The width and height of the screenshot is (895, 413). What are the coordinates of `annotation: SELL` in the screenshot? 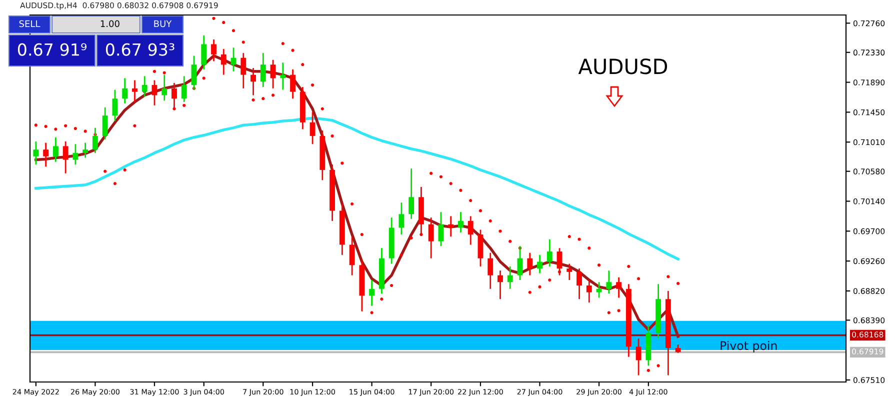 It's located at (29, 24).